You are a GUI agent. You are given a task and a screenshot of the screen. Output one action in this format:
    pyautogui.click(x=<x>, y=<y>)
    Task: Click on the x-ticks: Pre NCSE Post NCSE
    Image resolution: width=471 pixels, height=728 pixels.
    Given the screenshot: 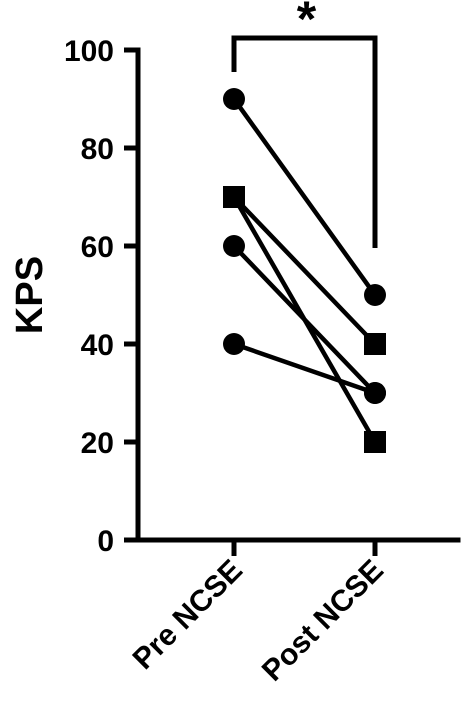 What is the action you would take?
    pyautogui.click(x=258, y=614)
    